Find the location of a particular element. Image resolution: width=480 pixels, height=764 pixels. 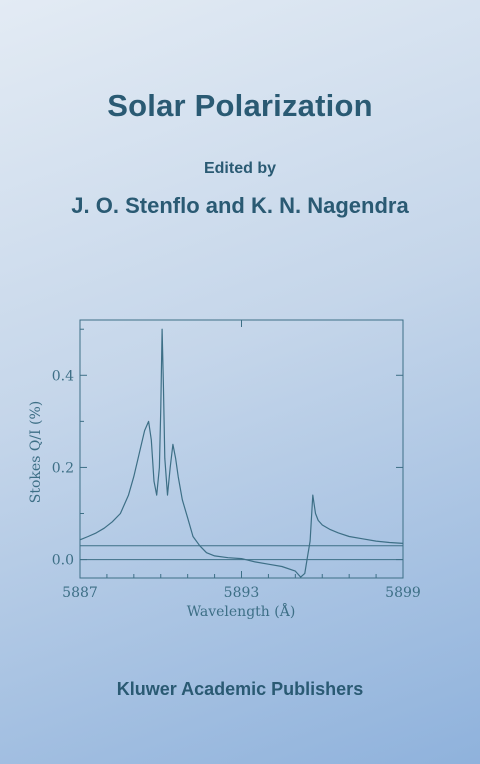

x-tick-label: 5887 is located at coordinates (80, 593).